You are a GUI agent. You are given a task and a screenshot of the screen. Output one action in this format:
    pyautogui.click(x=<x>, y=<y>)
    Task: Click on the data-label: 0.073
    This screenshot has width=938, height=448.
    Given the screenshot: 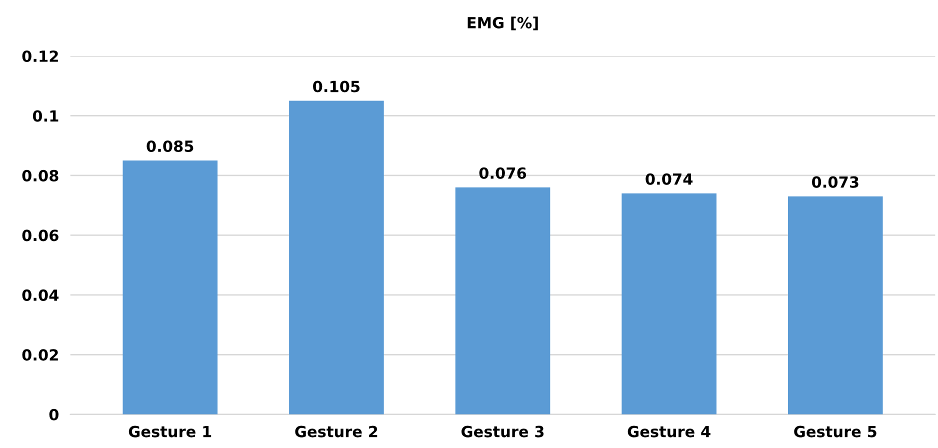 What is the action you would take?
    pyautogui.click(x=835, y=182)
    